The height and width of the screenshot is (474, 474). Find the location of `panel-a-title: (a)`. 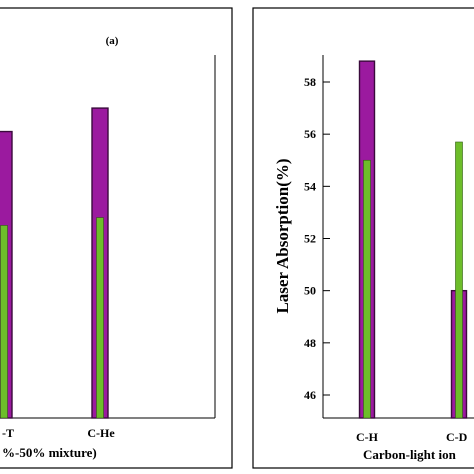

panel-a-title: (a) is located at coordinates (112, 41).